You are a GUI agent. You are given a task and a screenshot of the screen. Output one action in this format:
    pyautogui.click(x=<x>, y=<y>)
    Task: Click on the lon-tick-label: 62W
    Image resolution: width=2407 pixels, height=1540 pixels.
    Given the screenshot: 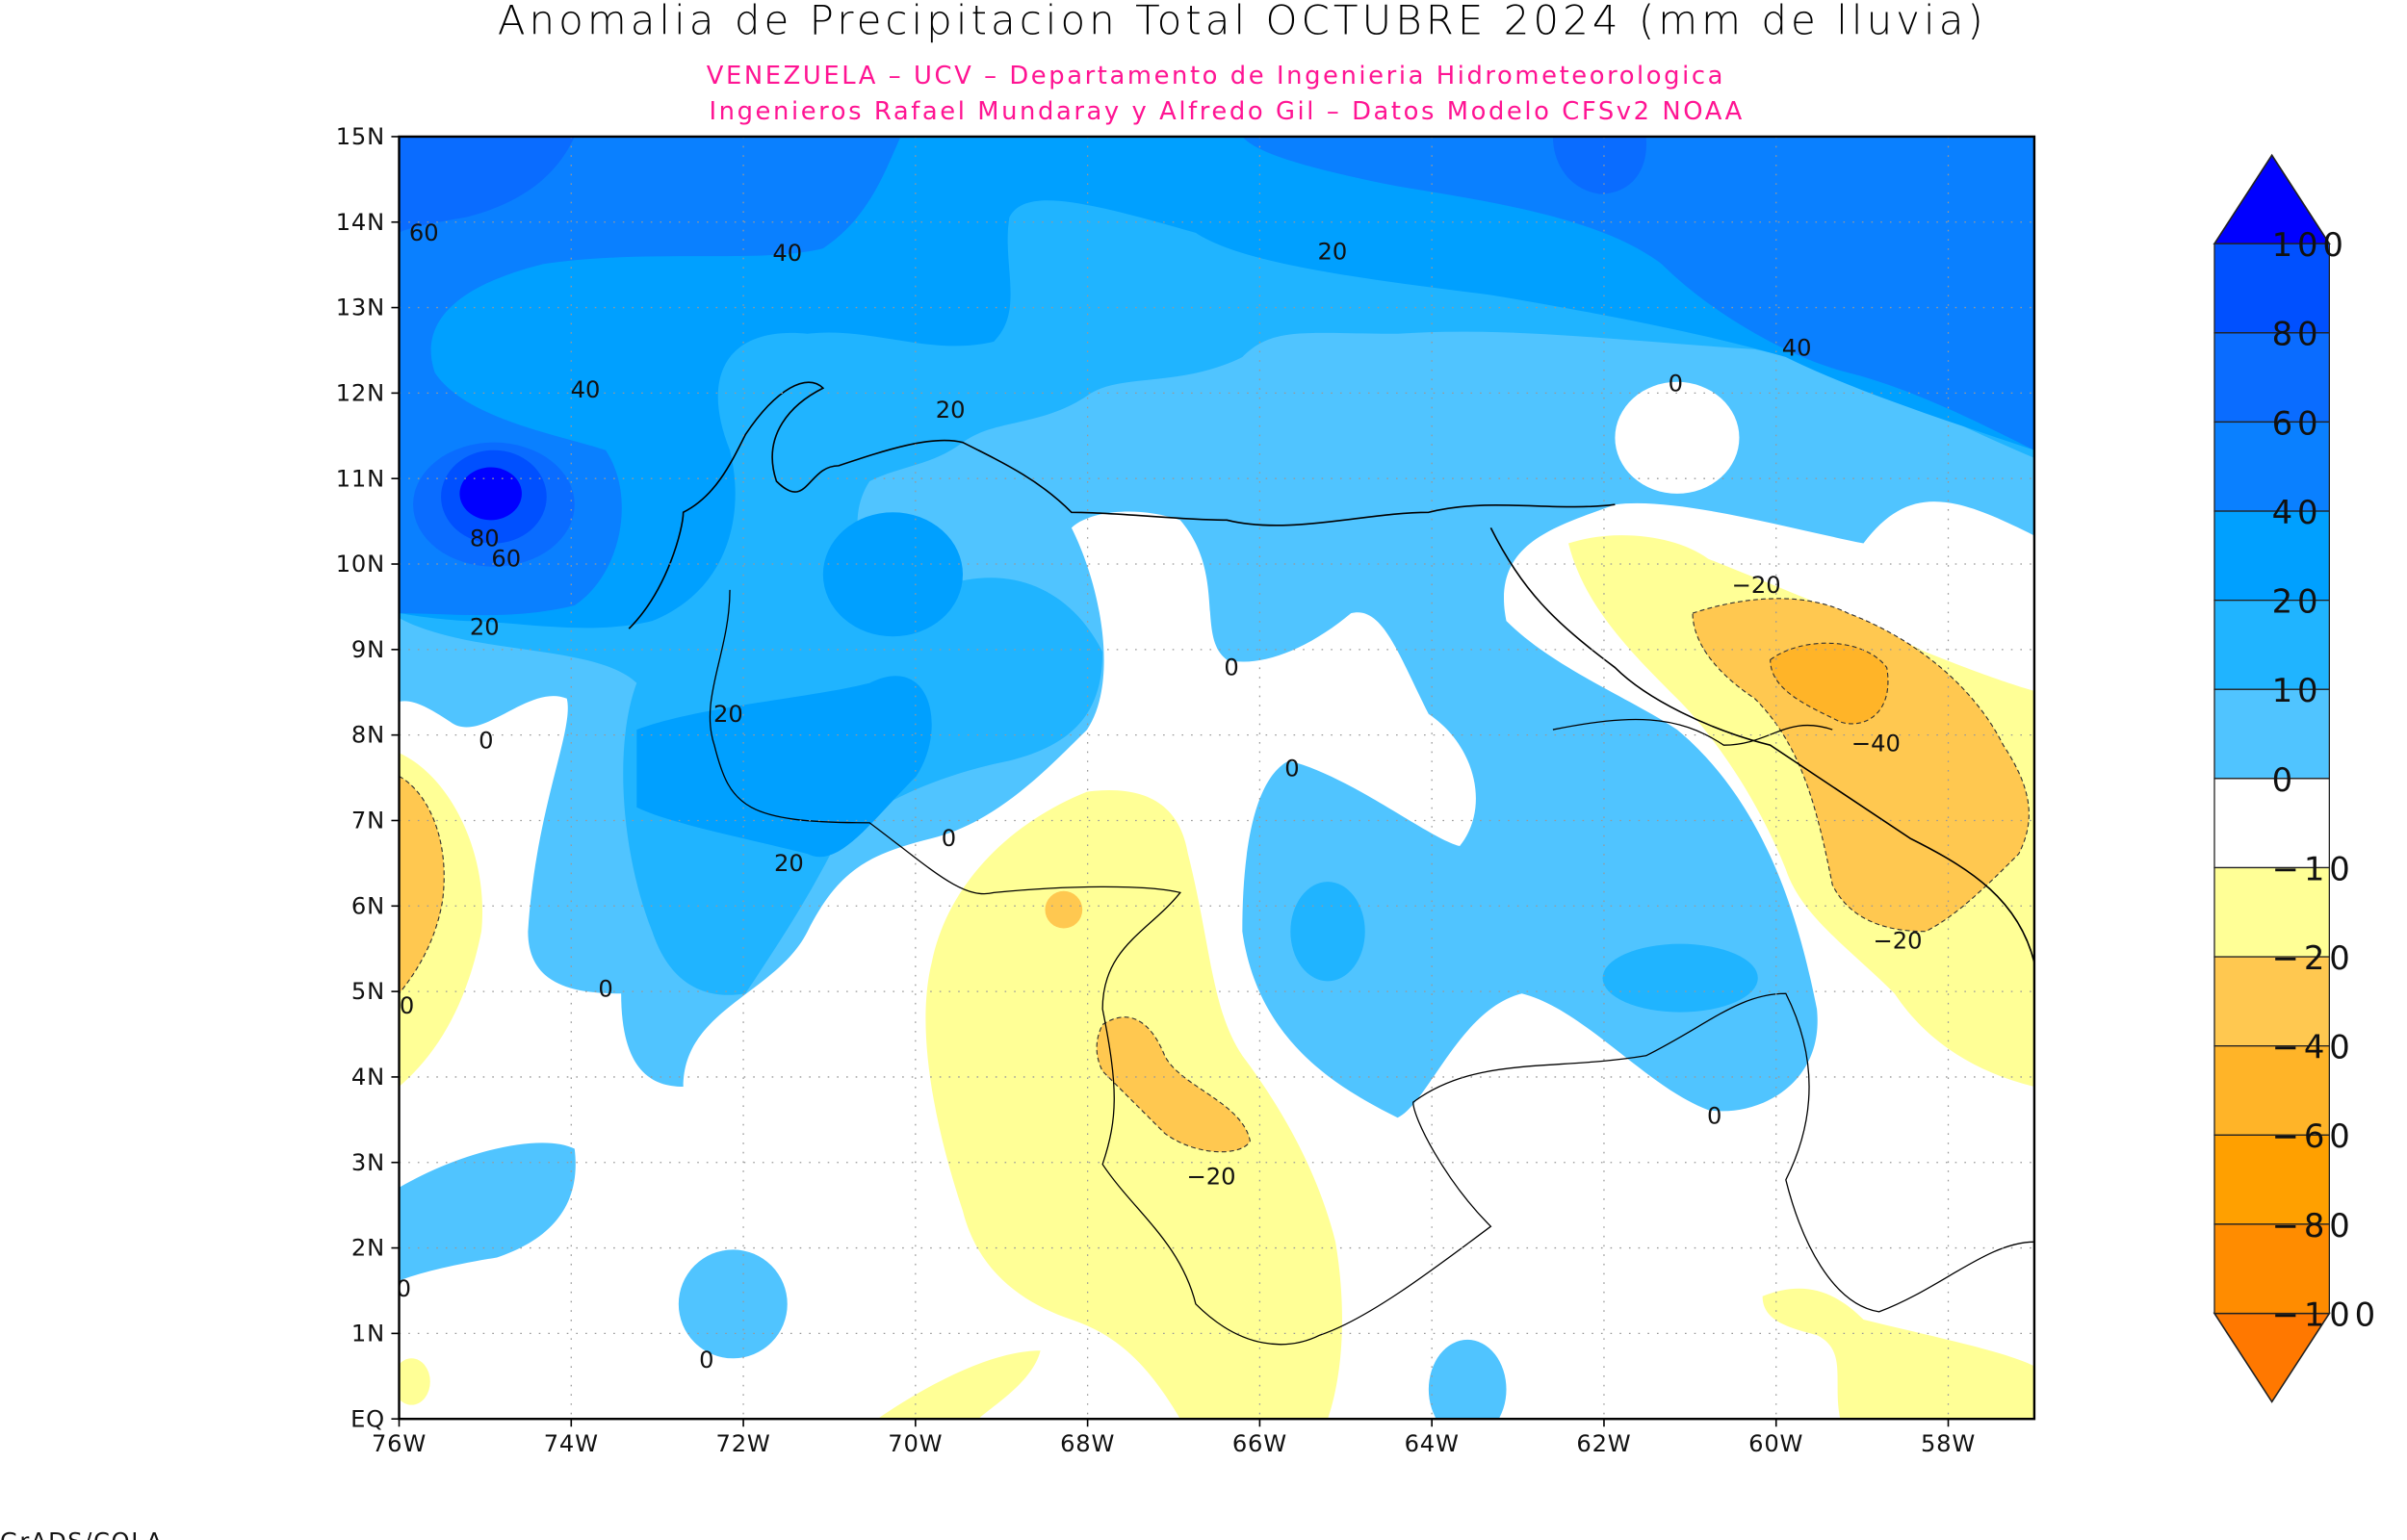 What is the action you would take?
    pyautogui.click(x=1603, y=1443)
    